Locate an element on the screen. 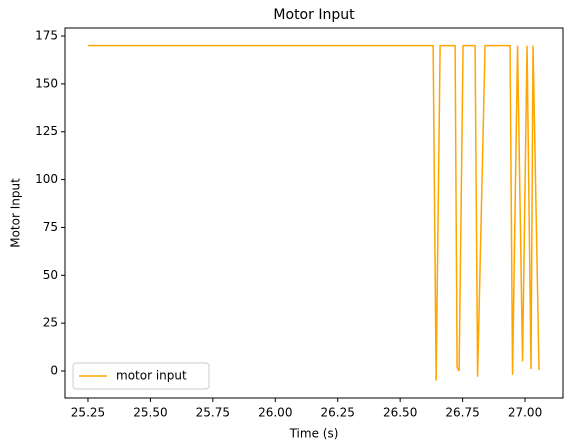 The image size is (577, 445). y-tick-label: 175 is located at coordinates (46, 36).